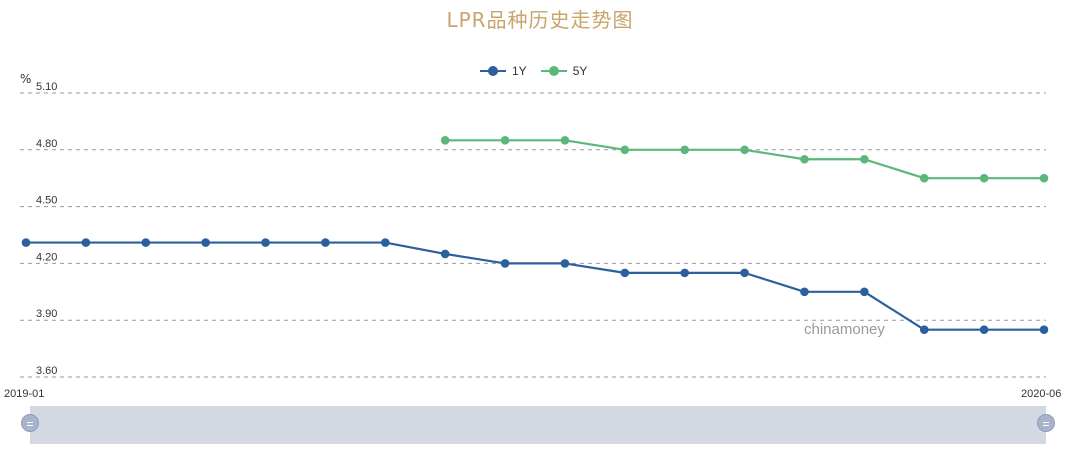 The height and width of the screenshot is (460, 1080). What do you see at coordinates (46, 144) in the screenshot?
I see `y-tick-label: 4.80` at bounding box center [46, 144].